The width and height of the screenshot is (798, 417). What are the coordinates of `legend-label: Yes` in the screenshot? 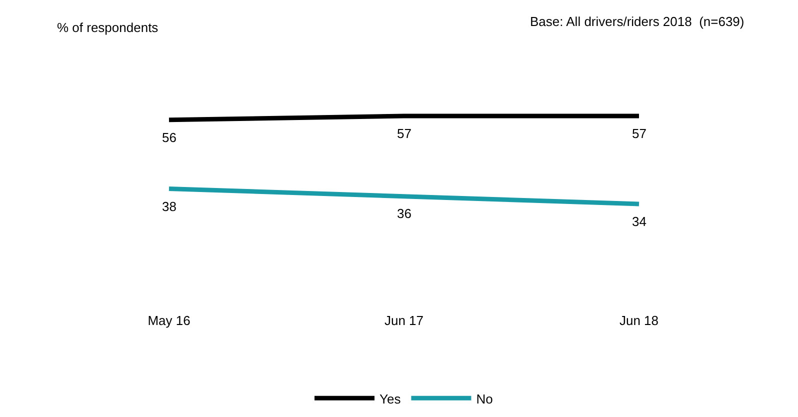 It's located at (391, 398).